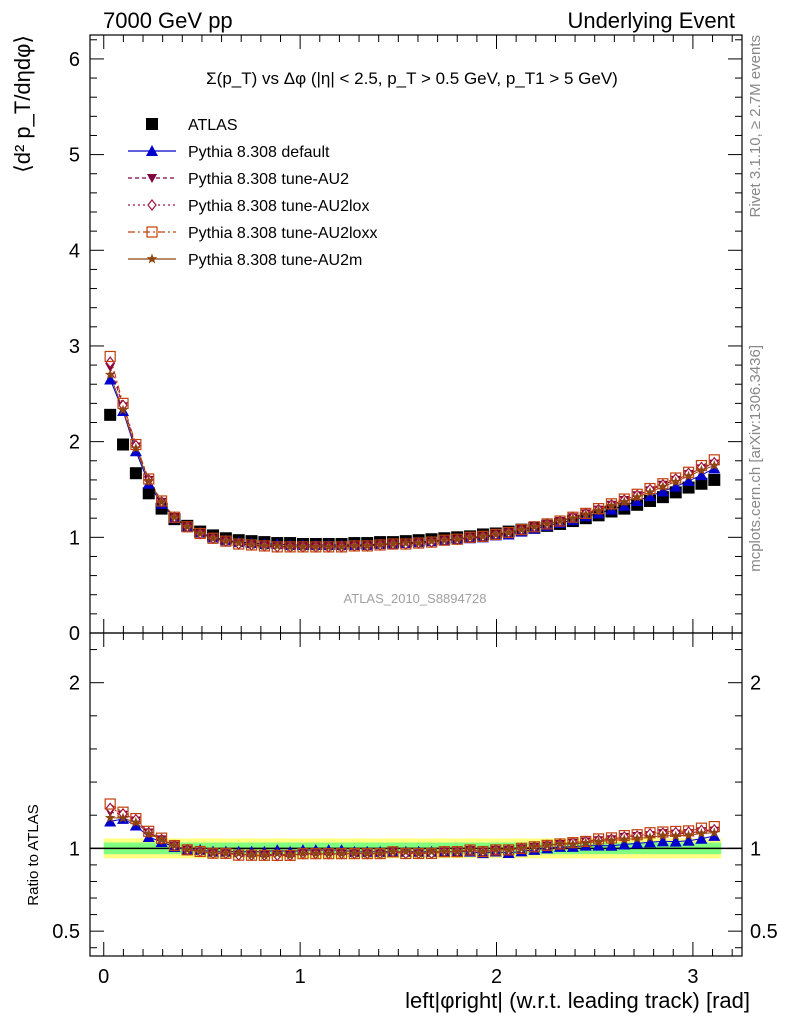  Describe the element at coordinates (282, 233) in the screenshot. I see `legend-label-pythia-8-308-tune-au2loxx: Pythia 8.308 tune-AU2loxx` at that location.